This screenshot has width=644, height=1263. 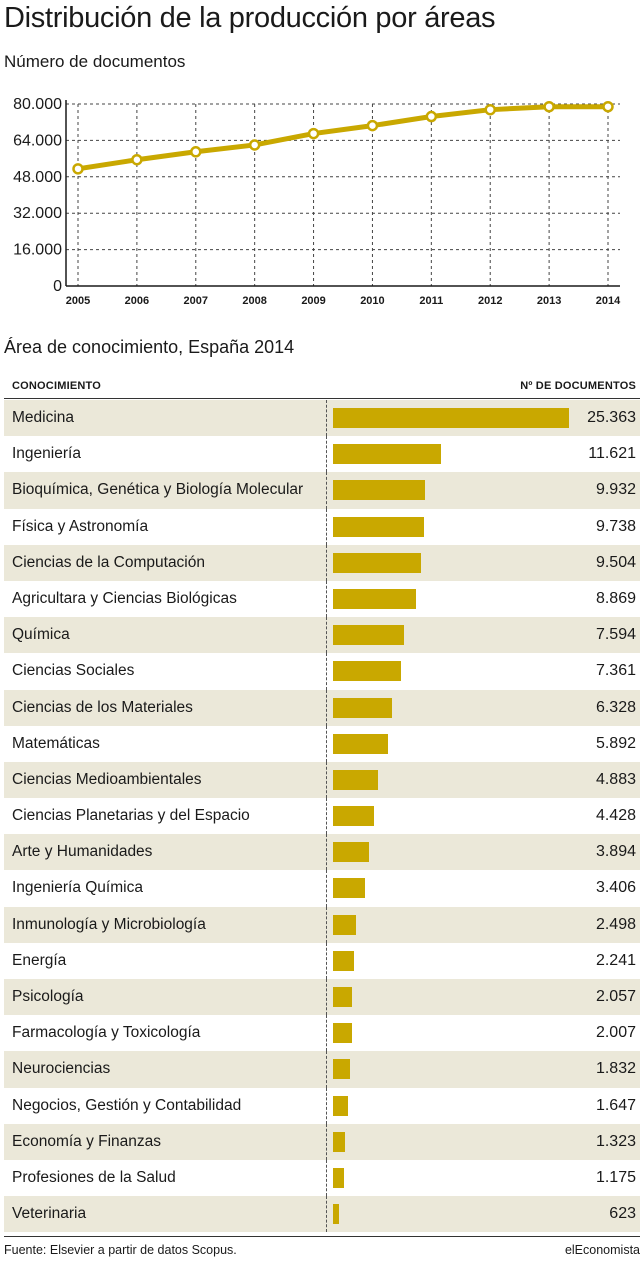 I want to click on table-bottom-rule, so click(x=322, y=1236).